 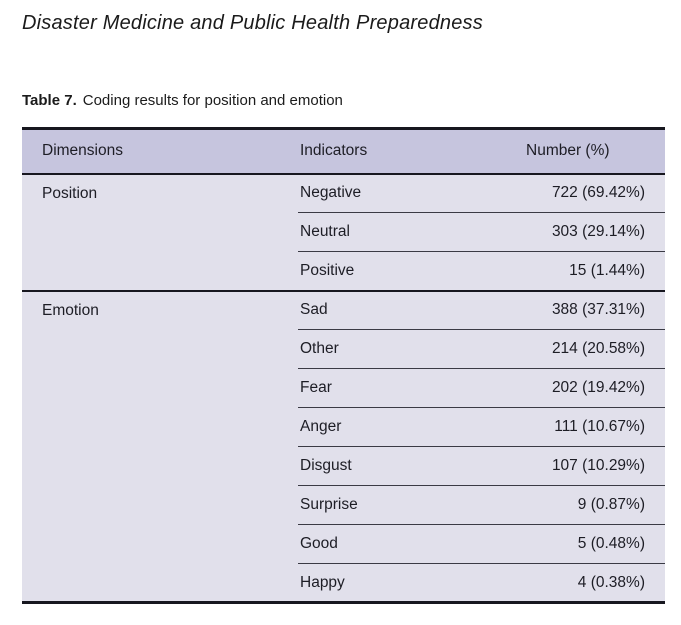 I want to click on dimension-label: Position, so click(x=70, y=193).